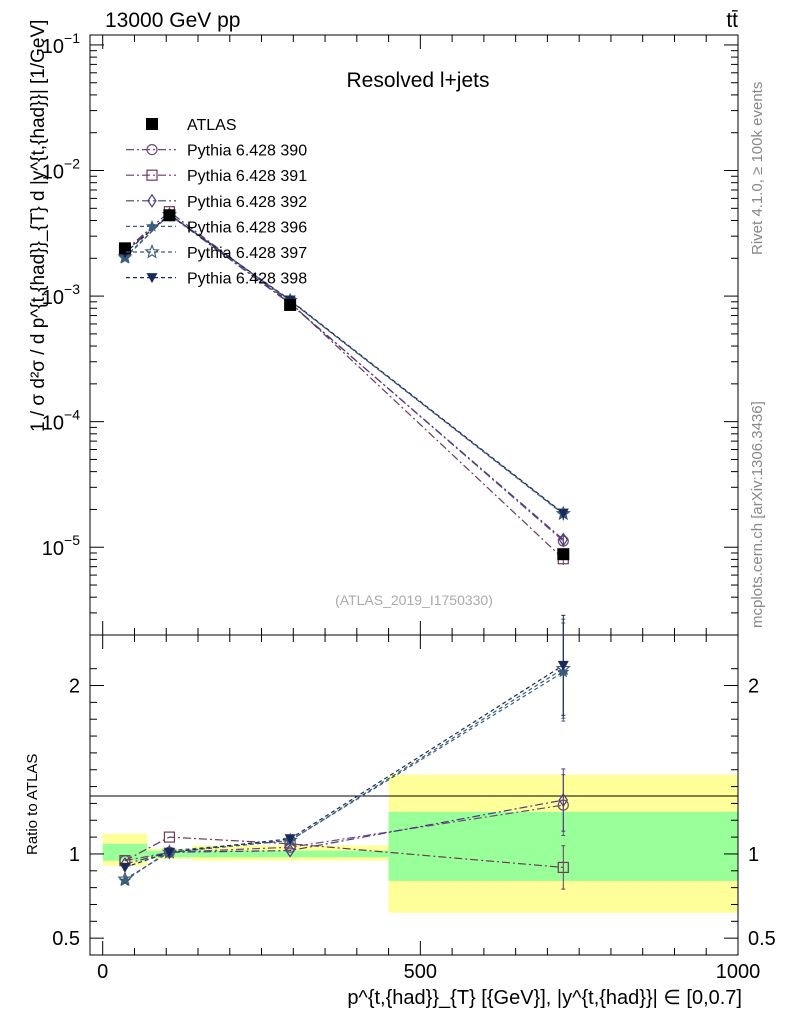 The width and height of the screenshot is (786, 1024). Describe the element at coordinates (738, 972) in the screenshot. I see `x-tick-label: 1000` at that location.